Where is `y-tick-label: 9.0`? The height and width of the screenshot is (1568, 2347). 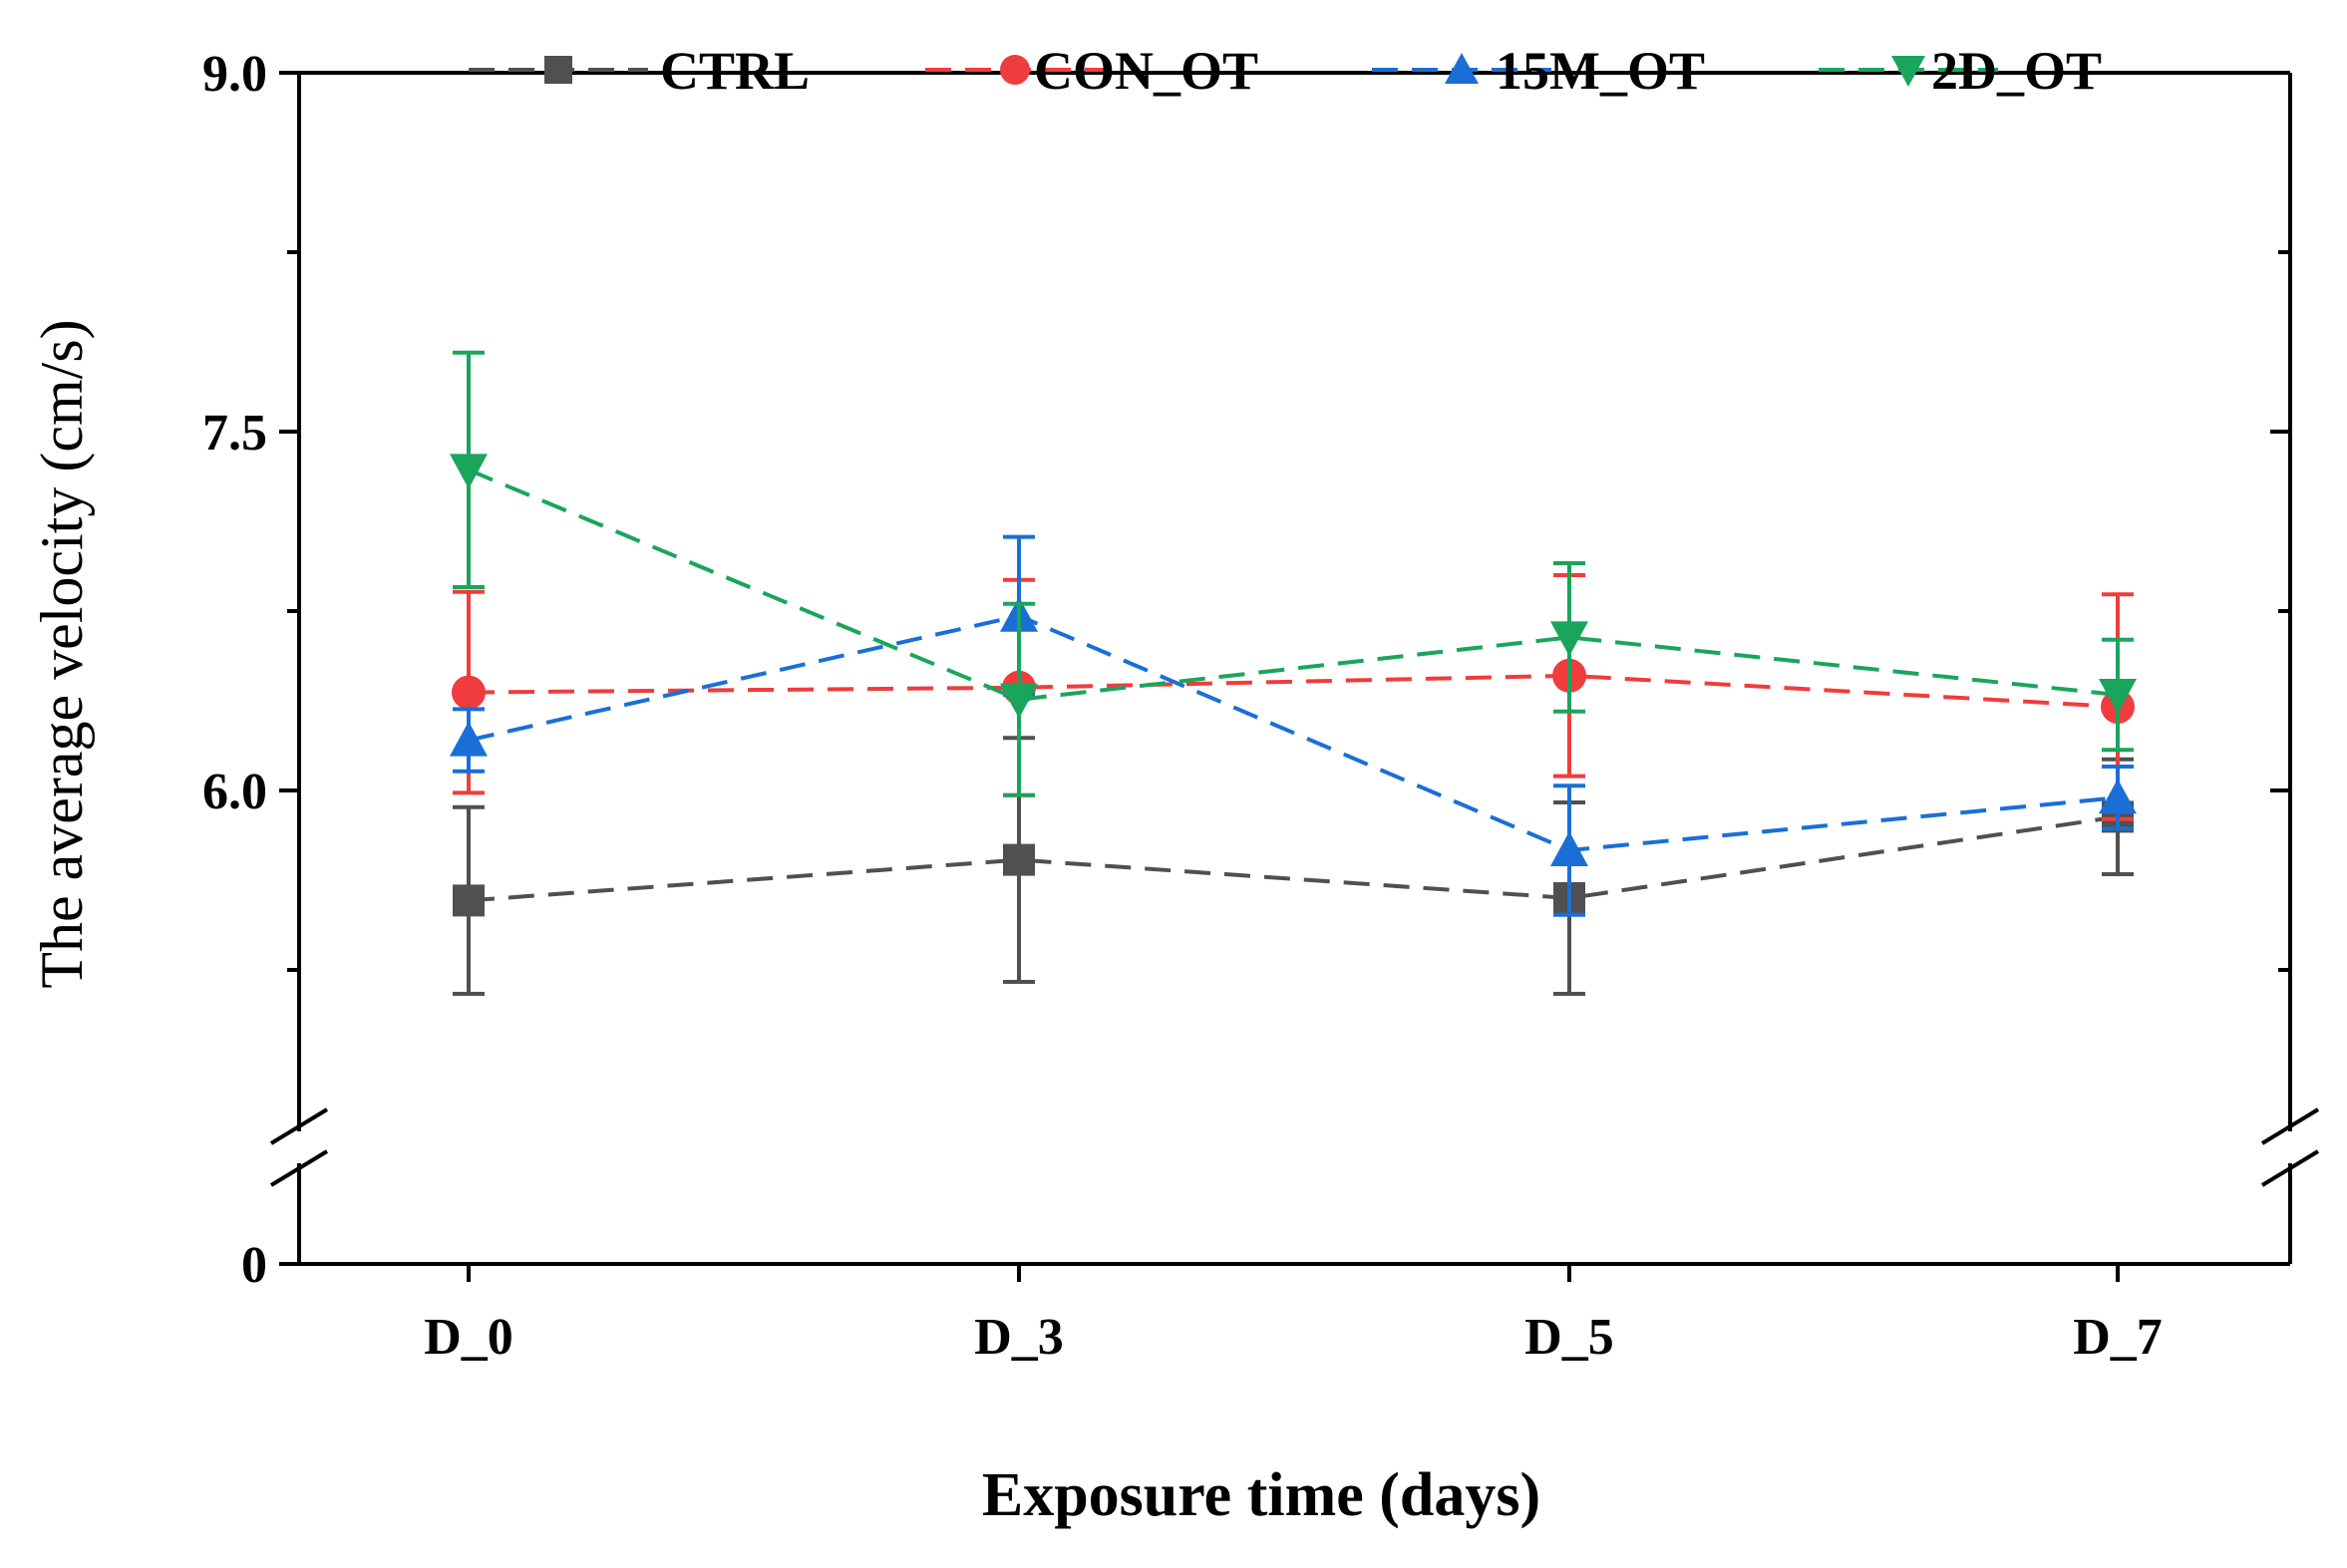
y-tick-label: 9.0 is located at coordinates (234, 74).